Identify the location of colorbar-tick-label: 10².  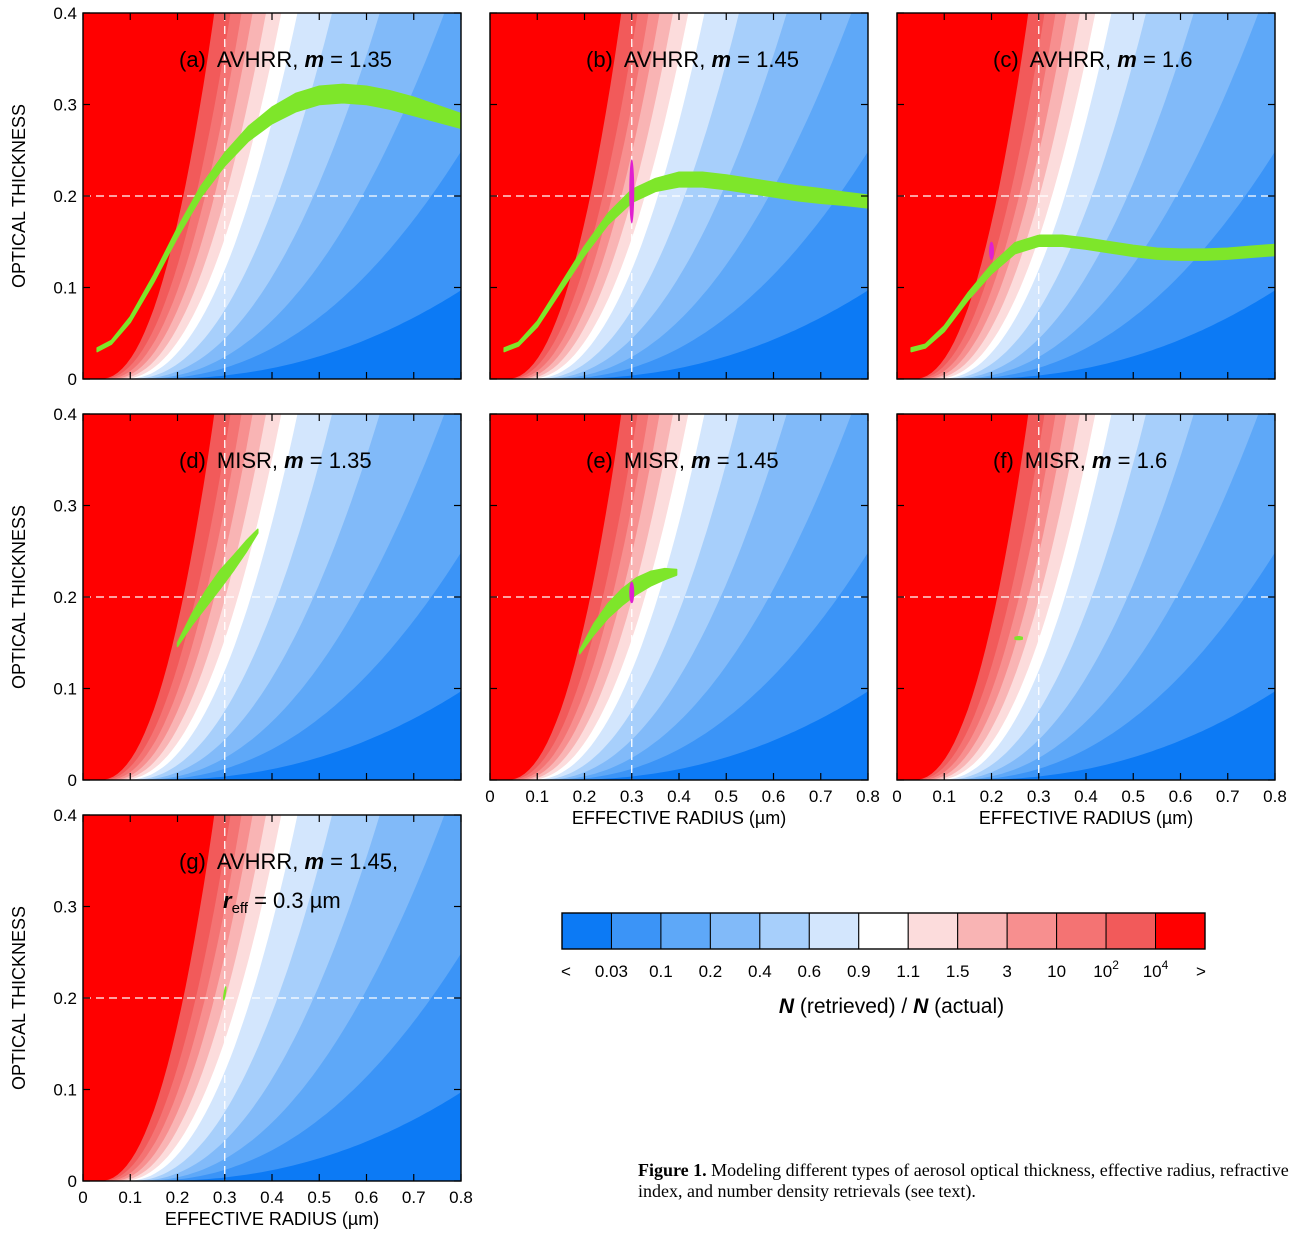
(1106, 969).